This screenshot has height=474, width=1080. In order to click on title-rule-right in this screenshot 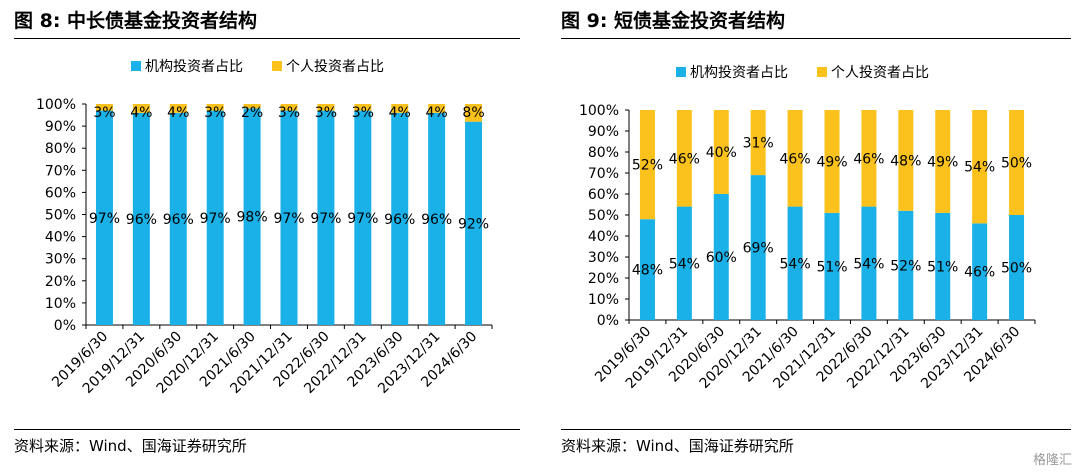, I will do `click(816, 38)`.